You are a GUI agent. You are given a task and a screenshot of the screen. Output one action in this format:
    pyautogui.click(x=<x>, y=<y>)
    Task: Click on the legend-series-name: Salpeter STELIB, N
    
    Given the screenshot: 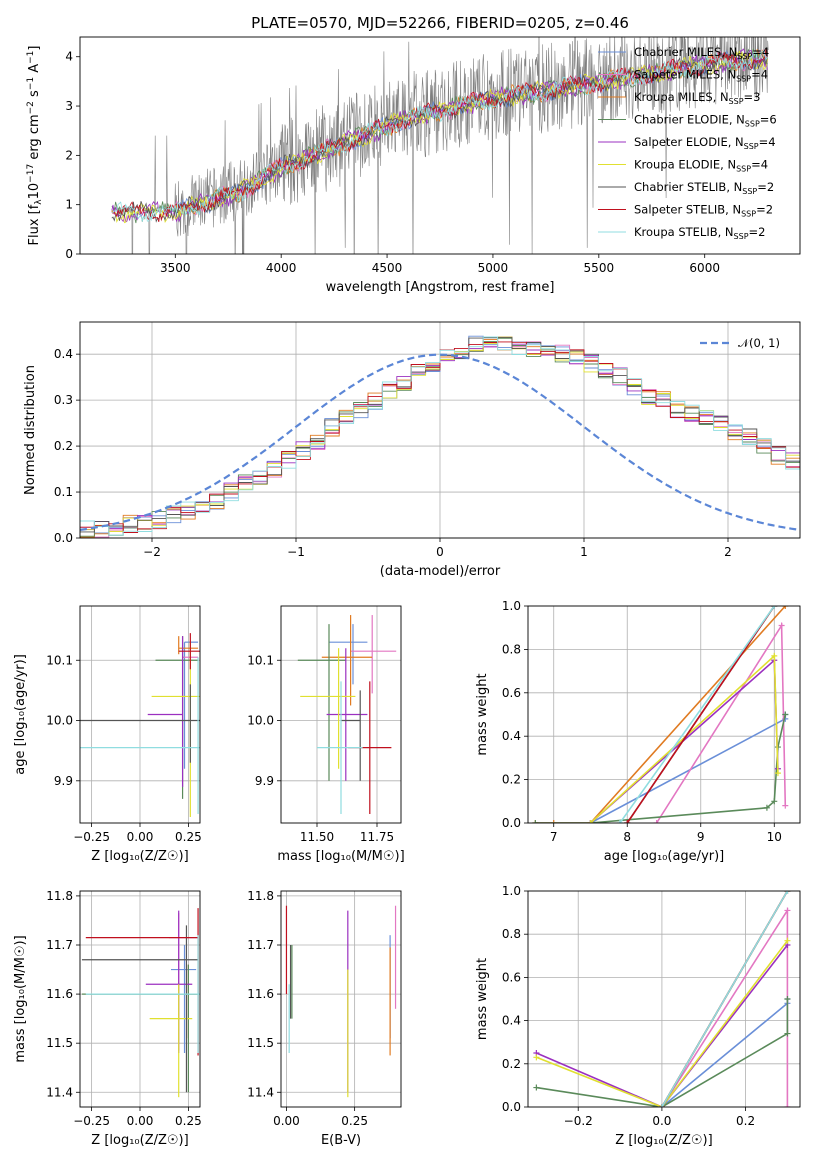 What is the action you would take?
    pyautogui.click(x=687, y=210)
    